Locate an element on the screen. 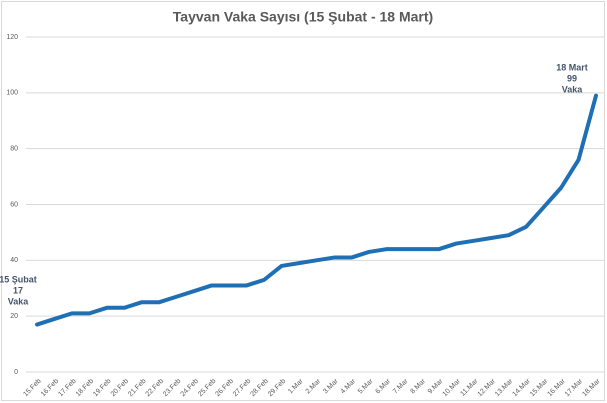 The width and height of the screenshot is (607, 403). y-tick-label: 20 is located at coordinates (14, 316).